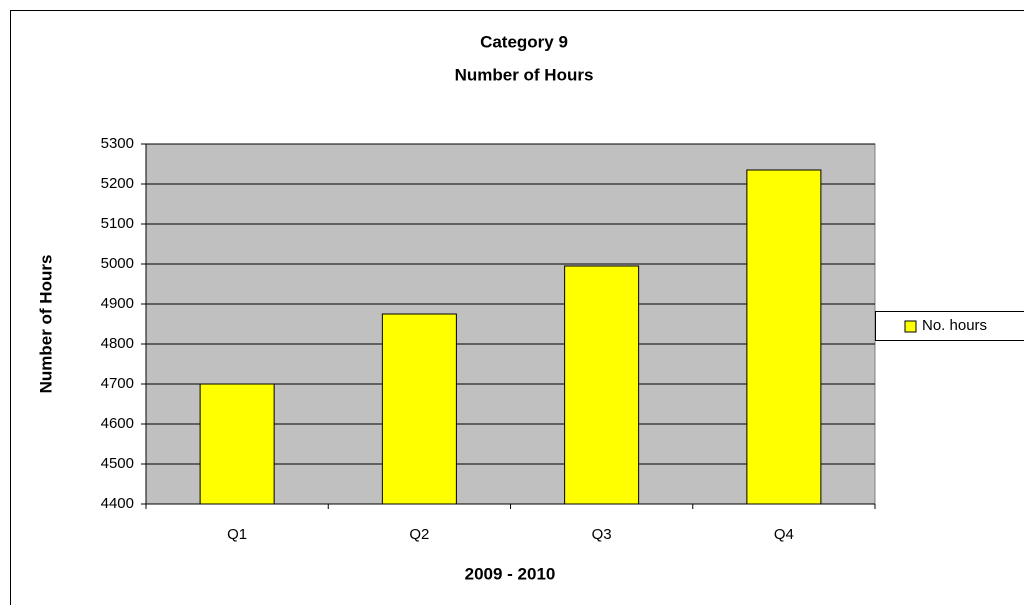 This screenshot has height=605, width=1024. What do you see at coordinates (117, 223) in the screenshot?
I see `y-tick-label: 5100` at bounding box center [117, 223].